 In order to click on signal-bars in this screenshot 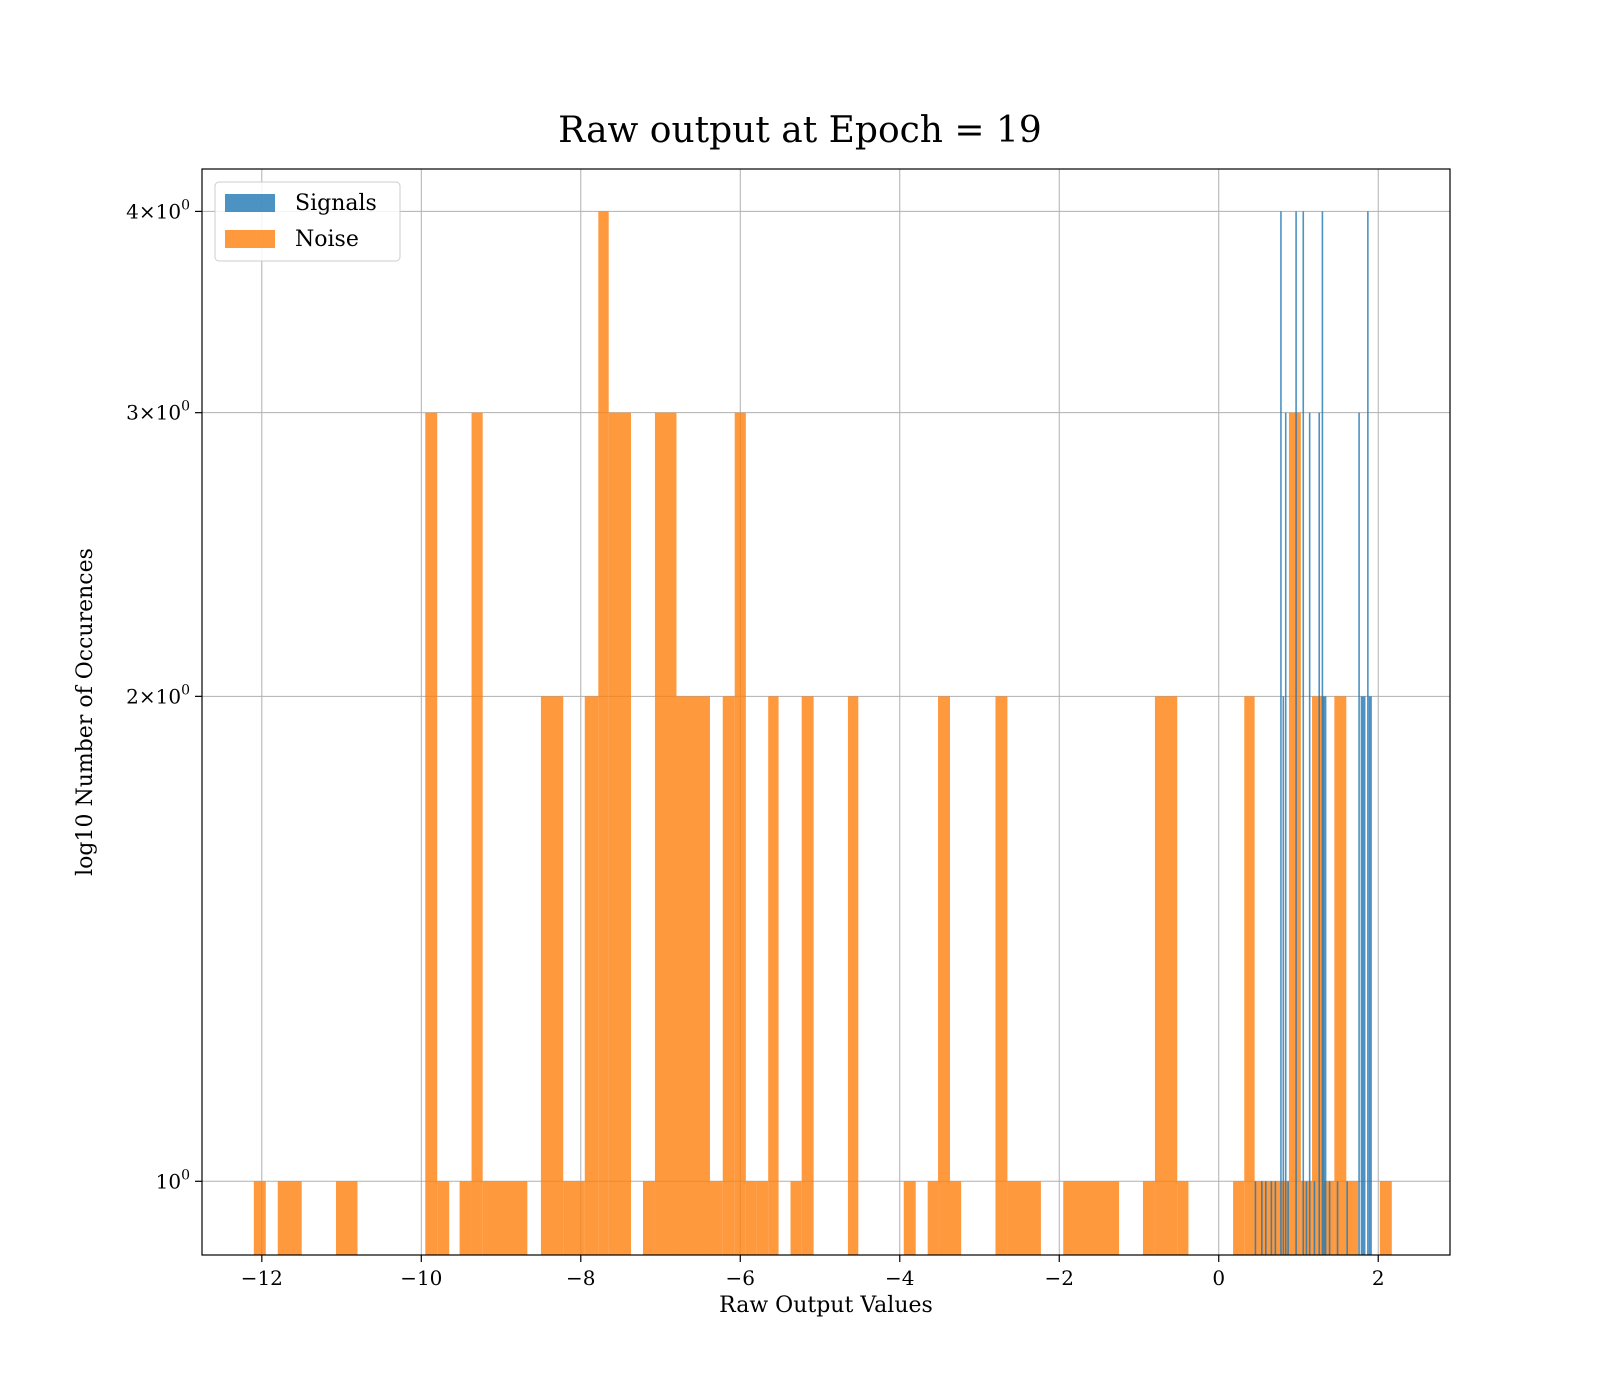, I will do `click(1313, 733)`.